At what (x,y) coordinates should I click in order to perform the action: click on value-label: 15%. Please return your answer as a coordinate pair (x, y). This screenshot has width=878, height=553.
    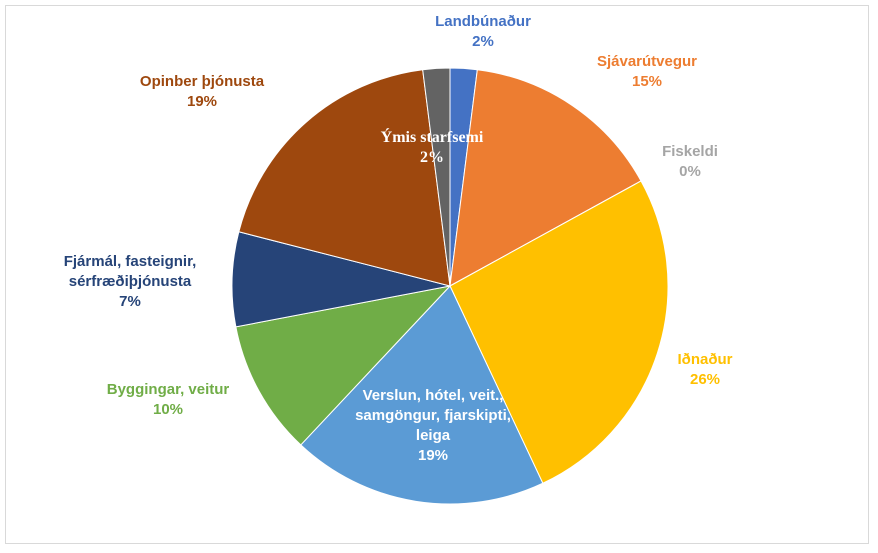
    Looking at the image, I should click on (647, 81).